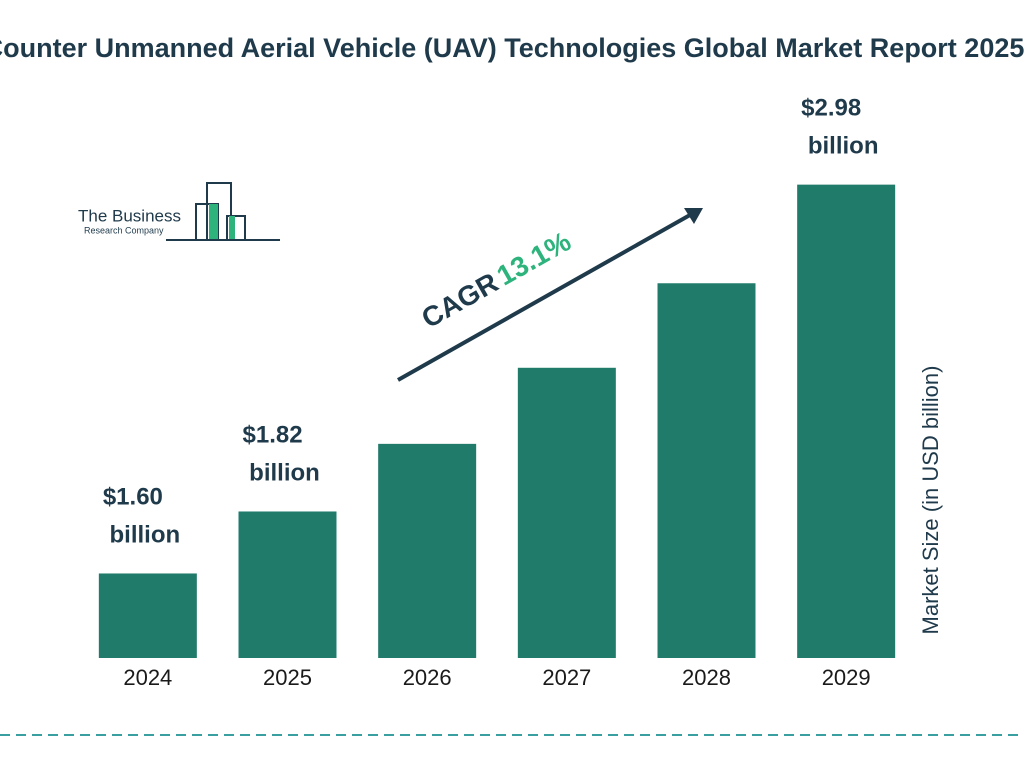 This screenshot has width=1024, height=768. I want to click on cagr-arrow, so click(544, 297).